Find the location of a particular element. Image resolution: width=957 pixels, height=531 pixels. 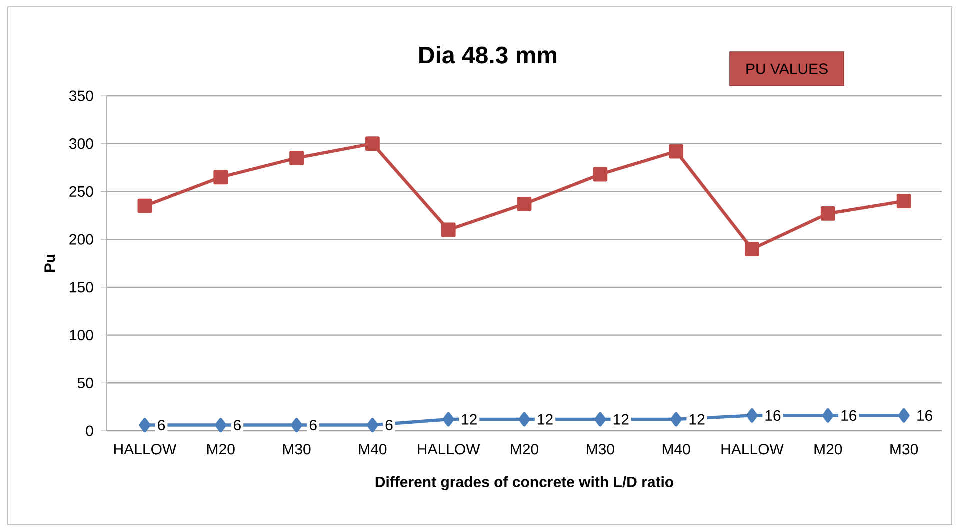

y-tick-label: 200 is located at coordinates (82, 239).